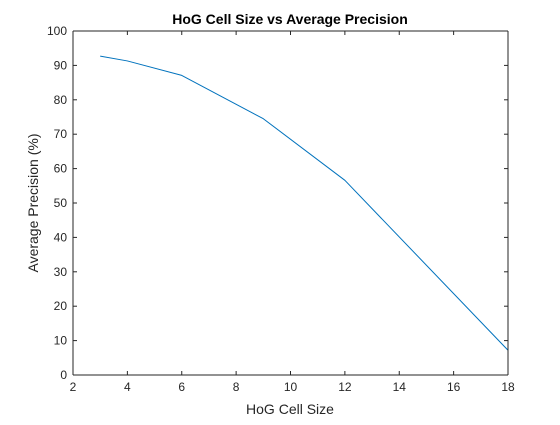 This screenshot has height=425, width=560. Describe the element at coordinates (61, 65) in the screenshot. I see `y-tick-label: 90` at that location.